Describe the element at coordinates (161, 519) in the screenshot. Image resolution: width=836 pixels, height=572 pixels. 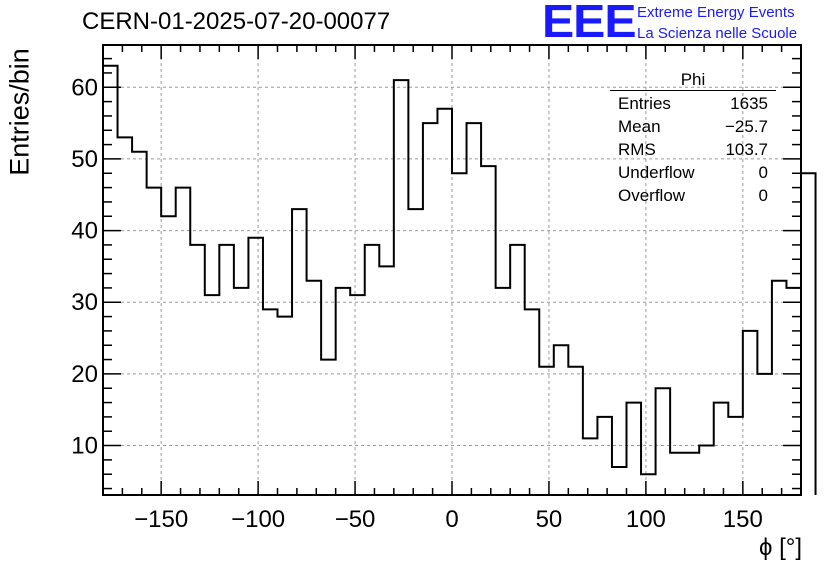
I see `x-tick-label: −150` at that location.